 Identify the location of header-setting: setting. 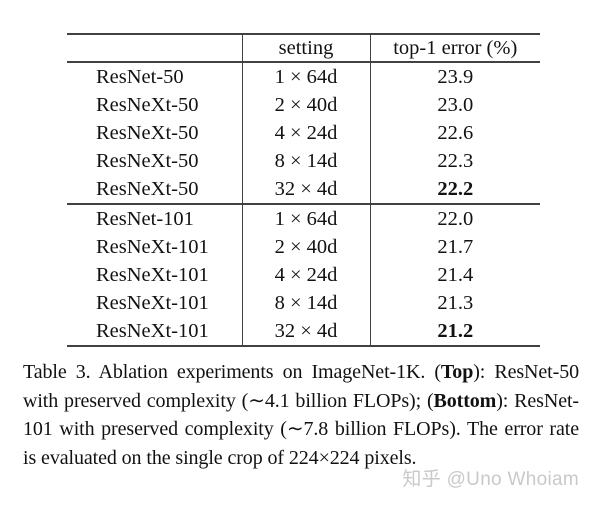
(305, 48).